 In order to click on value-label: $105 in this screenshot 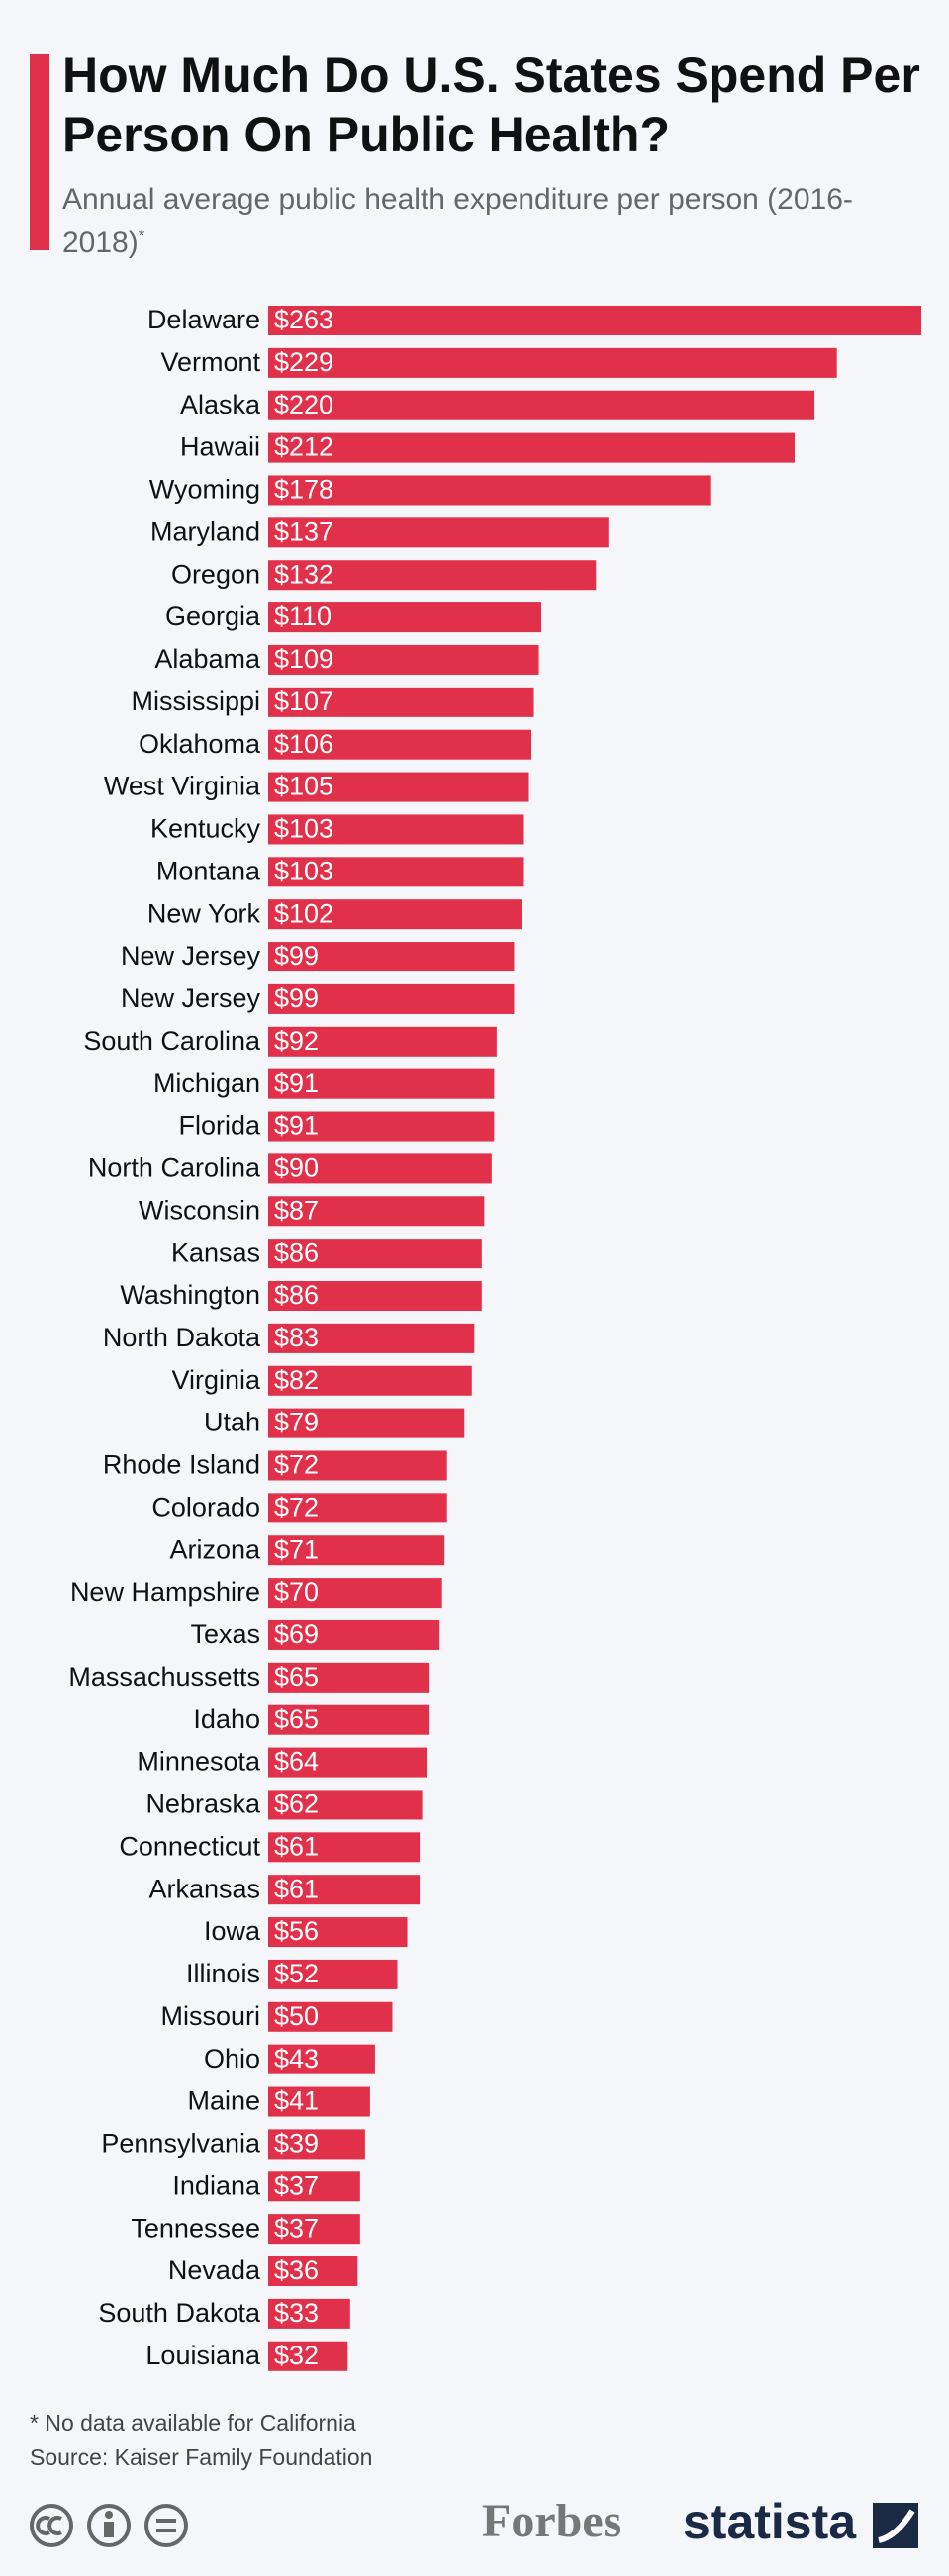, I will do `click(303, 786)`.